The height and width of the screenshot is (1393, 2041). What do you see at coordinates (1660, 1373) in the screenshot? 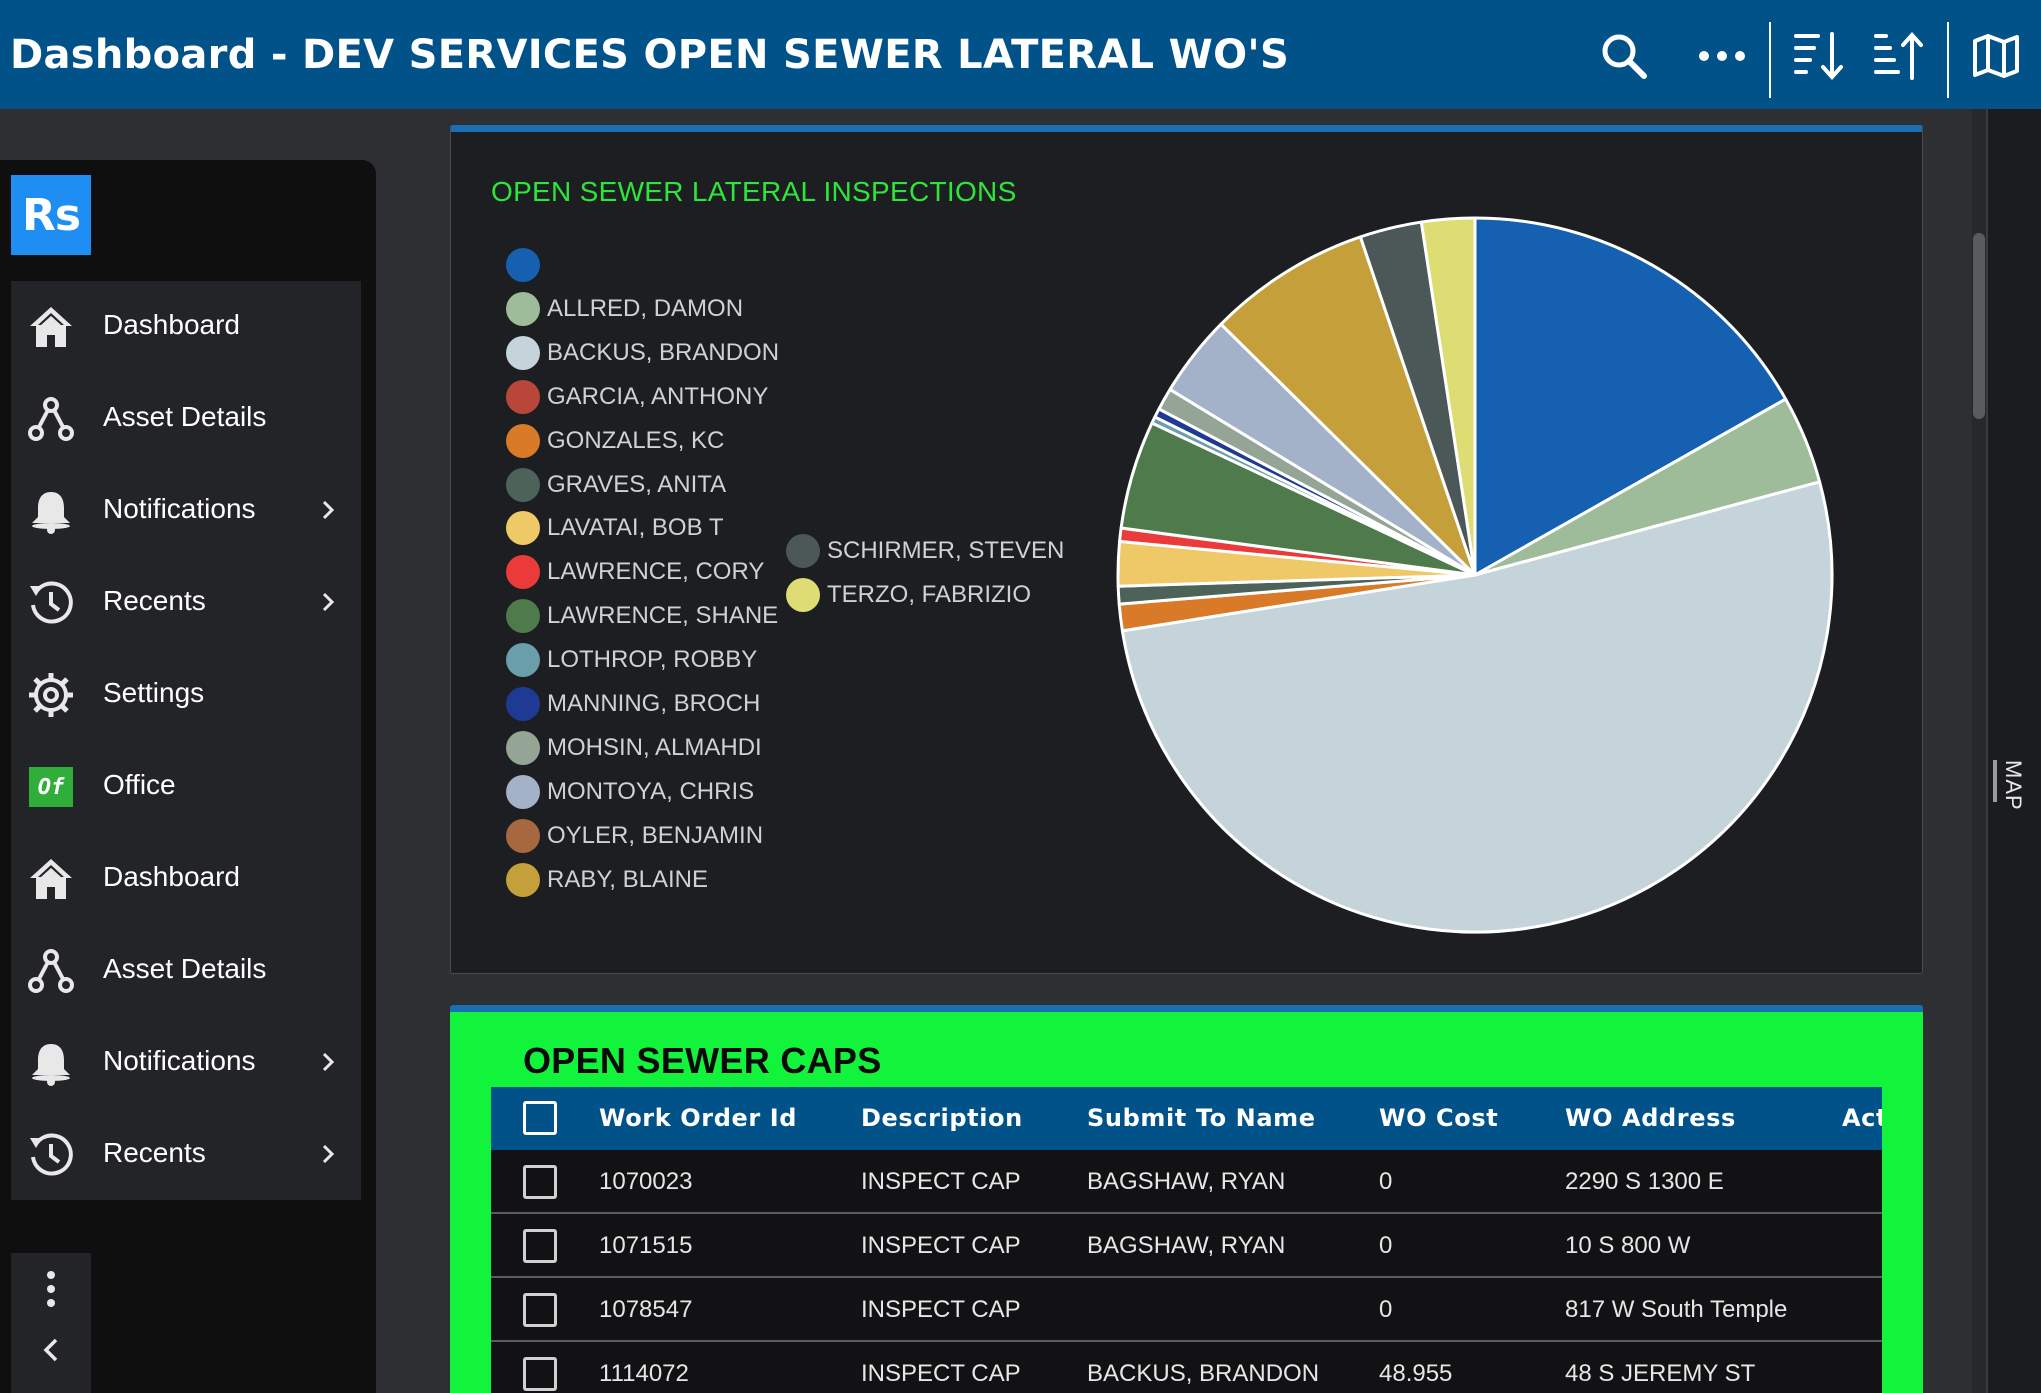
I see `cell-wo-address: 48 S JEREMY ST` at bounding box center [1660, 1373].